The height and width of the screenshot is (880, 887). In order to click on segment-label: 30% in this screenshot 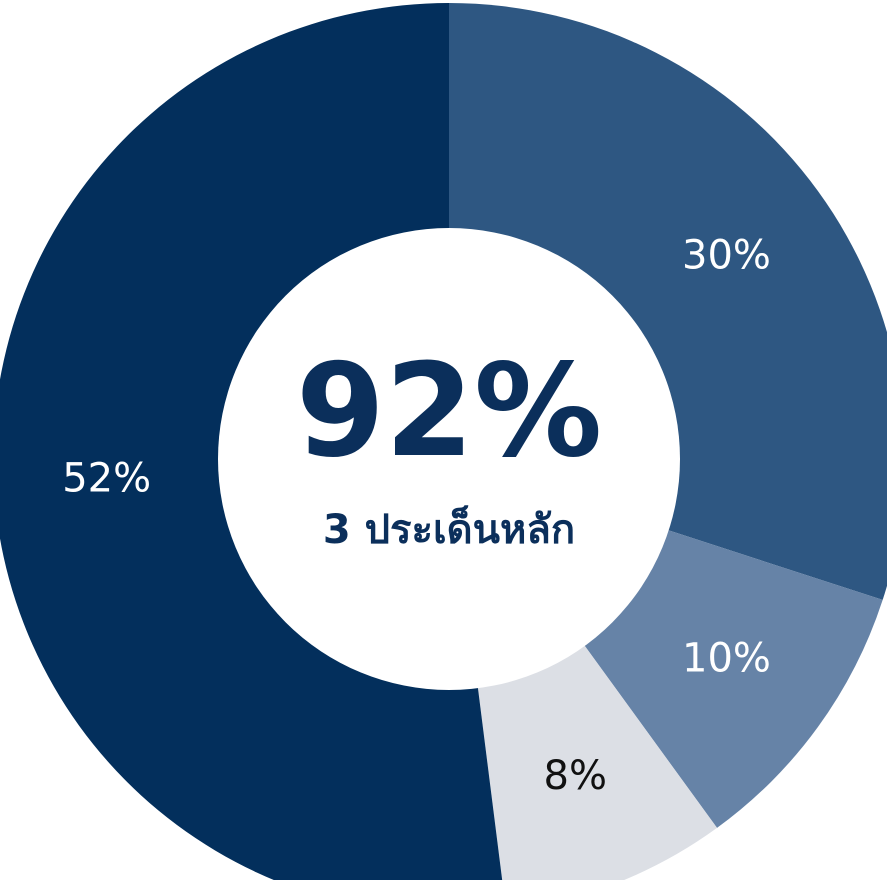, I will do `click(726, 255)`.